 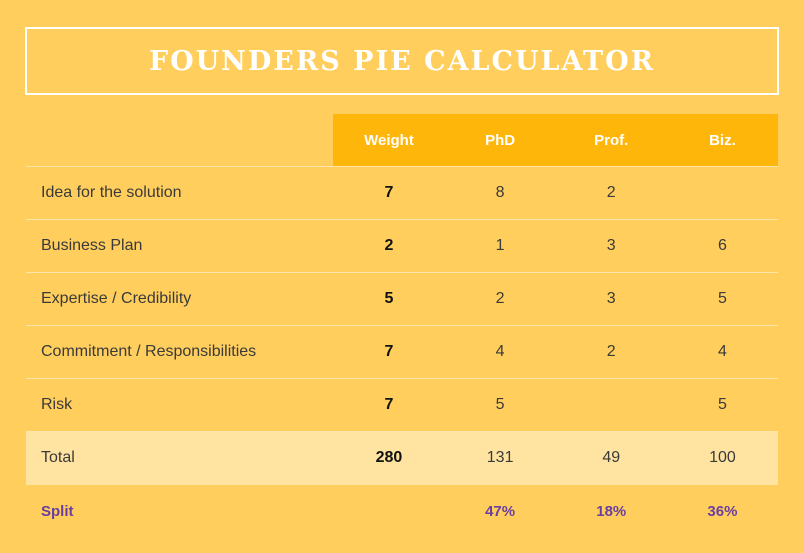 What do you see at coordinates (388, 512) in the screenshot?
I see `split-weight-empty` at bounding box center [388, 512].